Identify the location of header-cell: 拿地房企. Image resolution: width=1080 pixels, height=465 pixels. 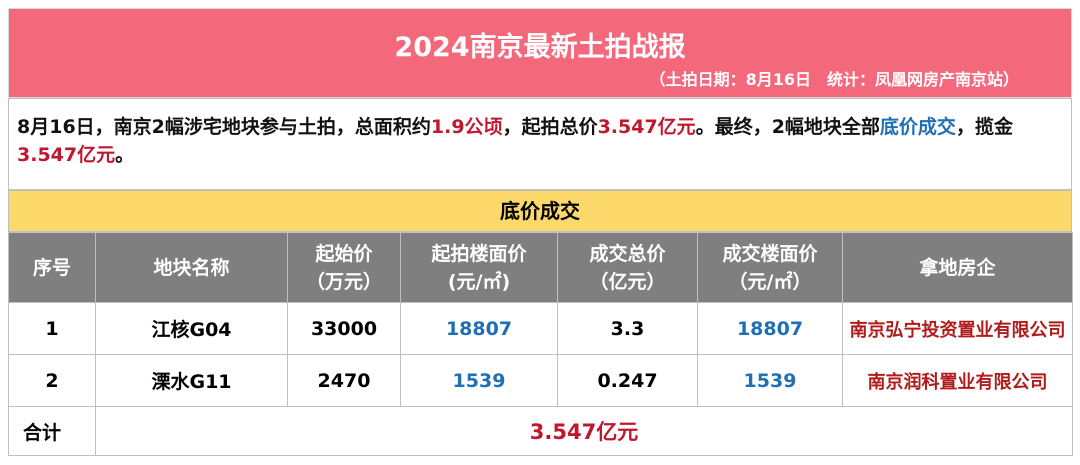
(957, 267).